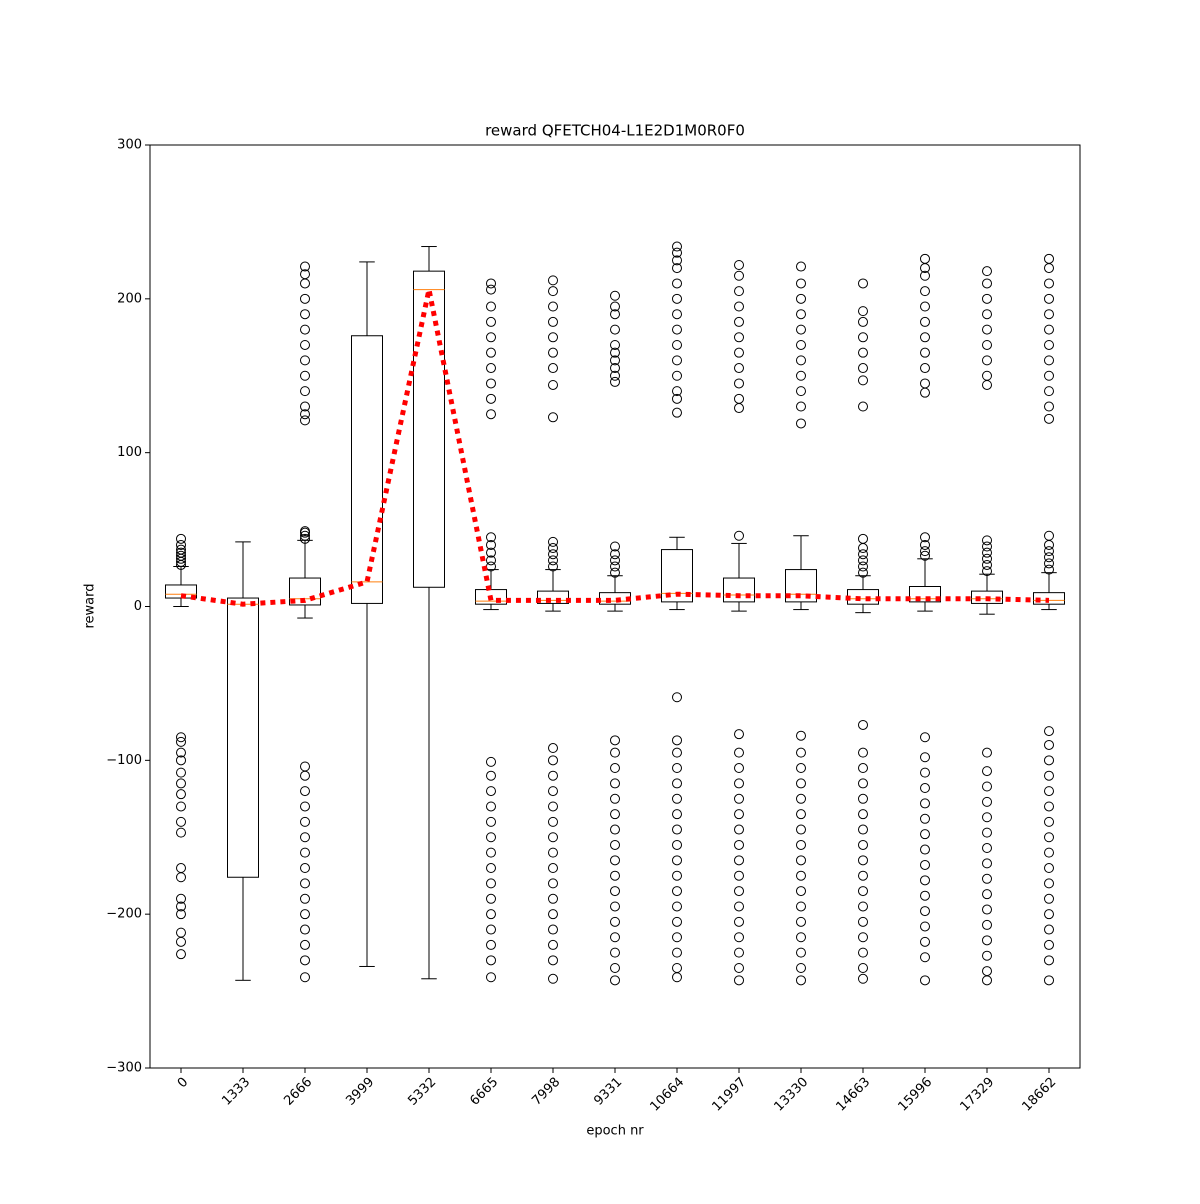  What do you see at coordinates (138, 606) in the screenshot?
I see `y-tick-label: 0` at bounding box center [138, 606].